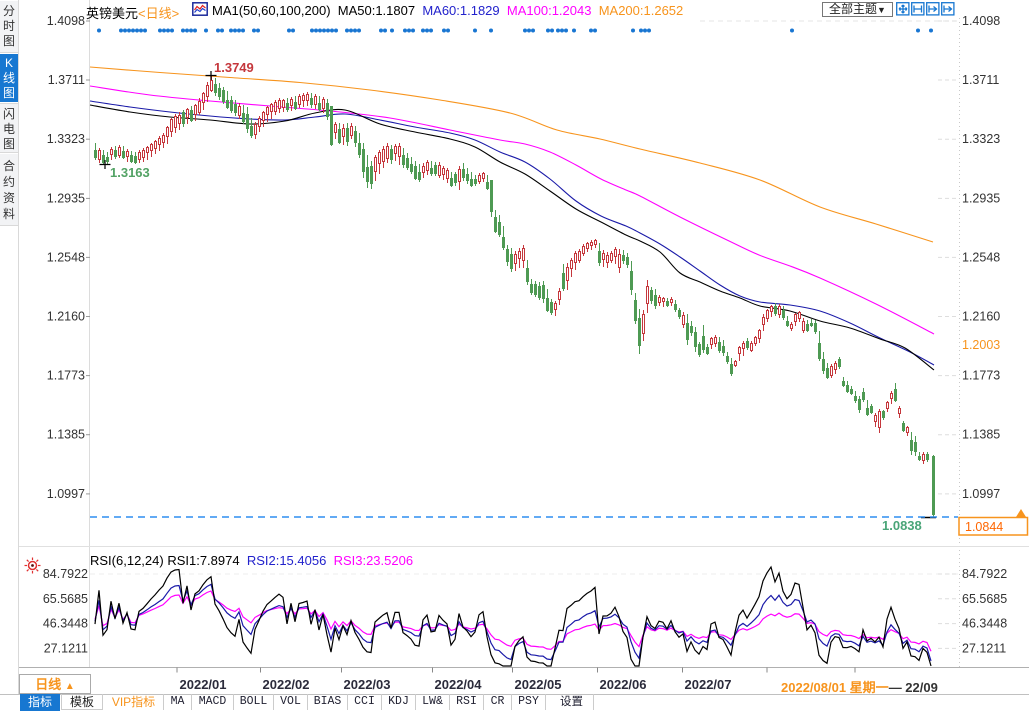 The width and height of the screenshot is (1029, 711). I want to click on svg-text: 1.2003, so click(981, 345).